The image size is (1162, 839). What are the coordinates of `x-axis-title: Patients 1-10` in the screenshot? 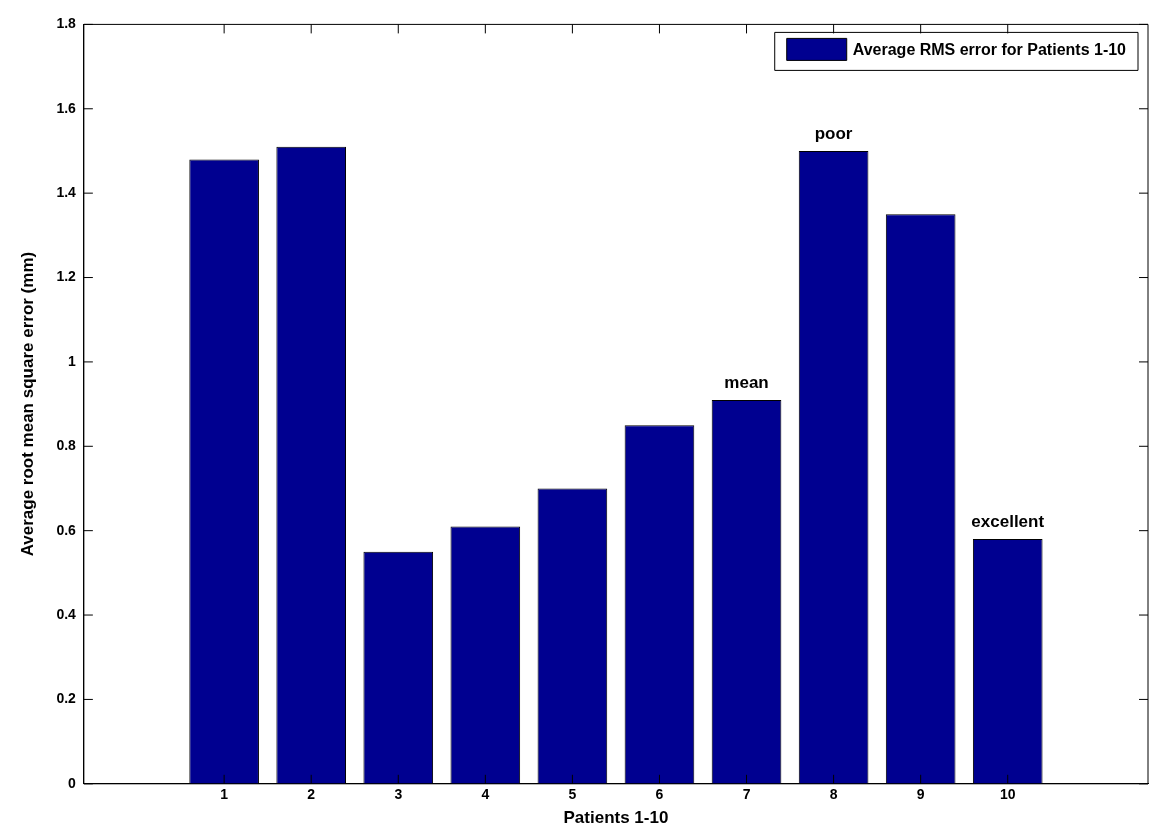 It's located at (616, 818).